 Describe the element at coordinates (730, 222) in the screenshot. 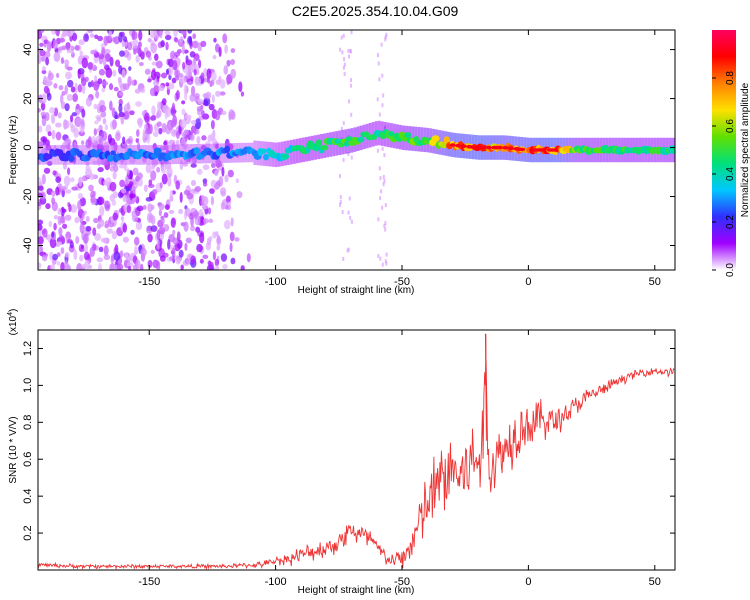

I see `colorbar-tick-label: 0.2` at that location.